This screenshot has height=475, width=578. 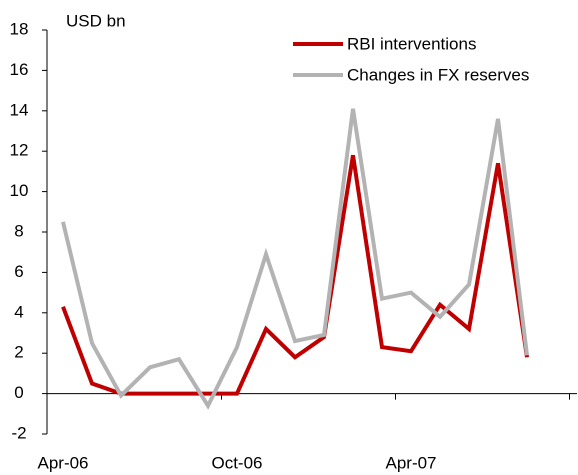 What do you see at coordinates (410, 462) in the screenshot?
I see `x-tick-label: Apr-07` at bounding box center [410, 462].